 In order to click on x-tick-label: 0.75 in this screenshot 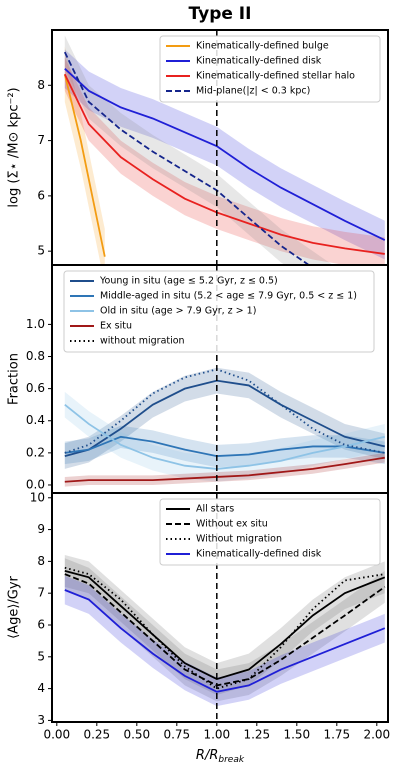, I will do `click(176, 735)`.